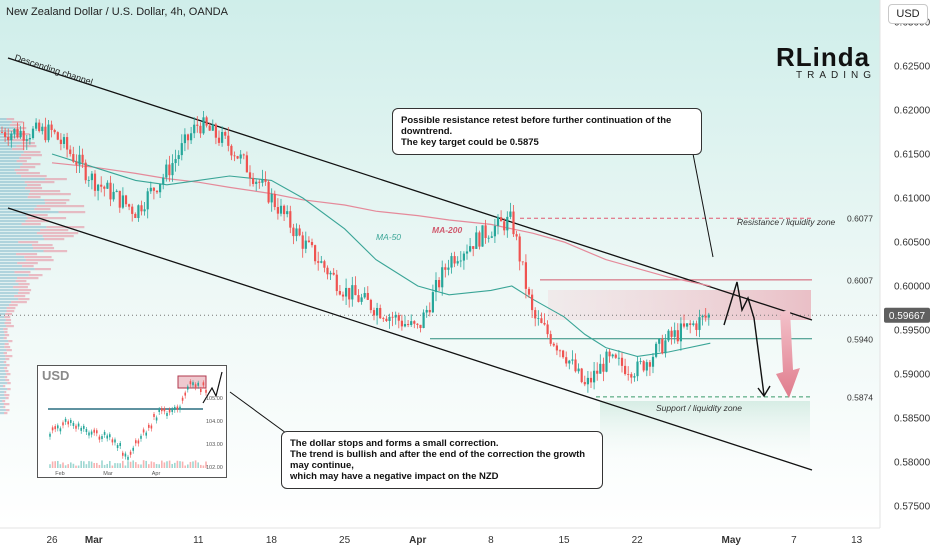  What do you see at coordinates (857, 540) in the screenshot?
I see `time-tick: 13` at bounding box center [857, 540].